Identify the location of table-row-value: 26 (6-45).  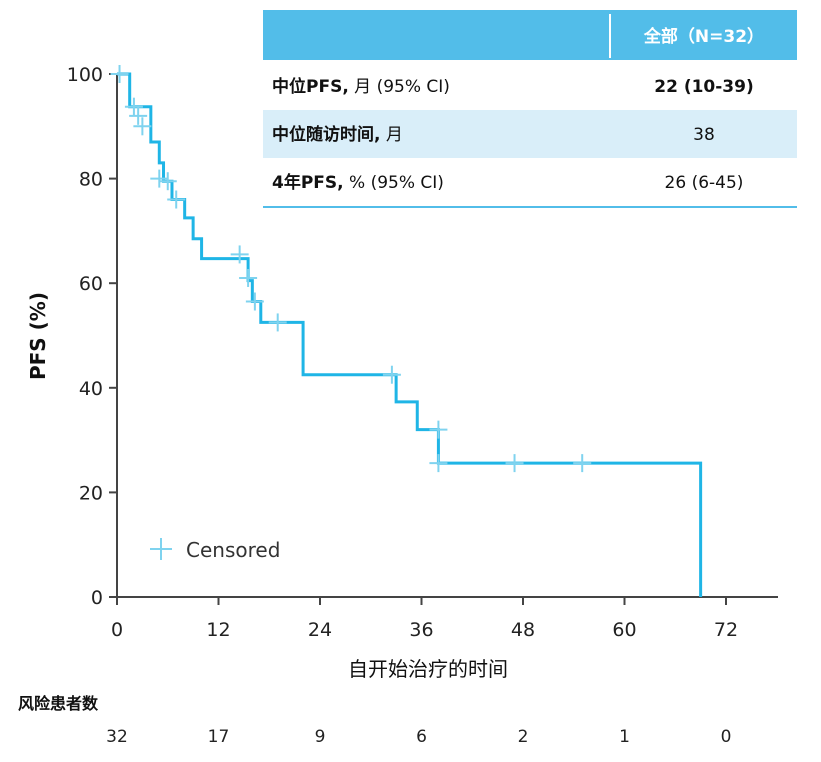
(704, 183).